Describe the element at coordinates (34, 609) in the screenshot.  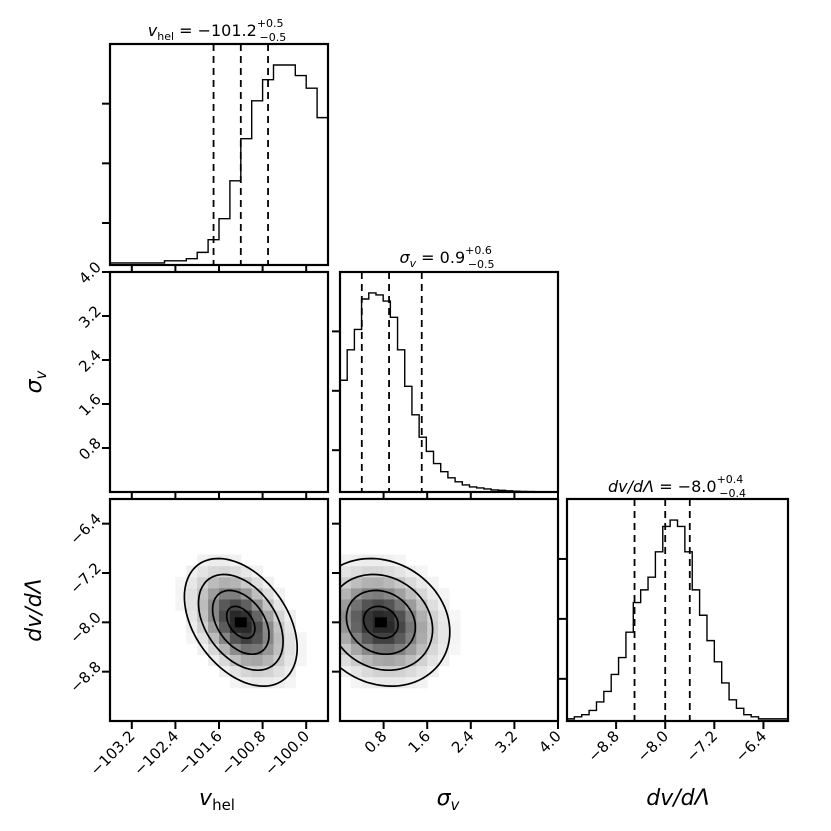
I see `ylabel-dvdl: dv/dΛ` at that location.